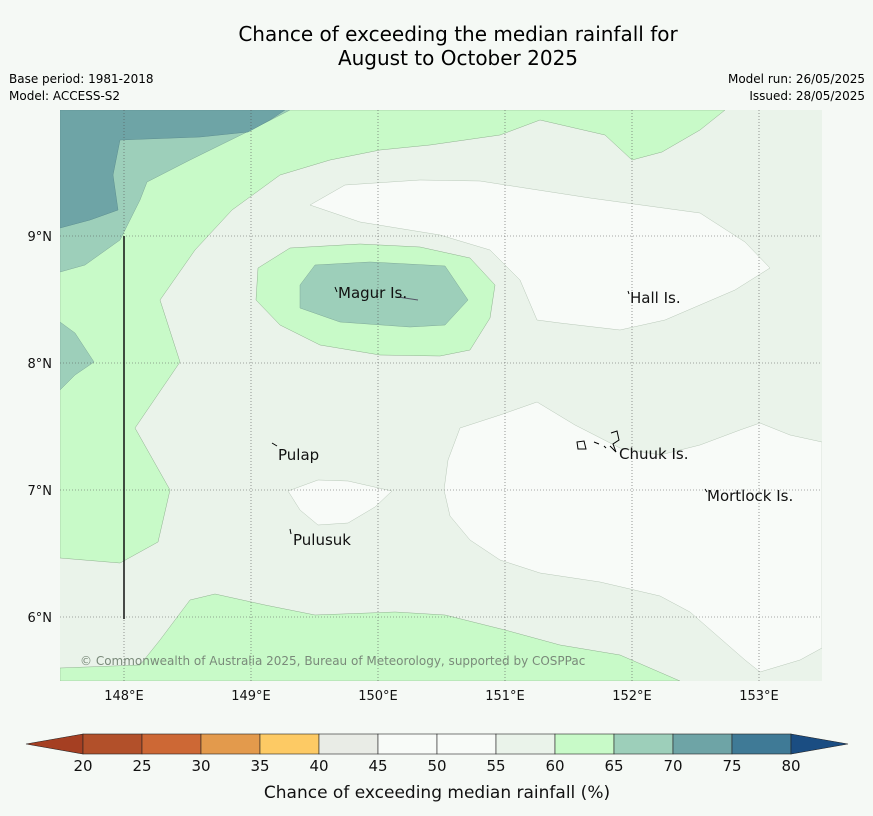  What do you see at coordinates (540, 255) in the screenshot?
I see `contour-50-55-ne` at bounding box center [540, 255].